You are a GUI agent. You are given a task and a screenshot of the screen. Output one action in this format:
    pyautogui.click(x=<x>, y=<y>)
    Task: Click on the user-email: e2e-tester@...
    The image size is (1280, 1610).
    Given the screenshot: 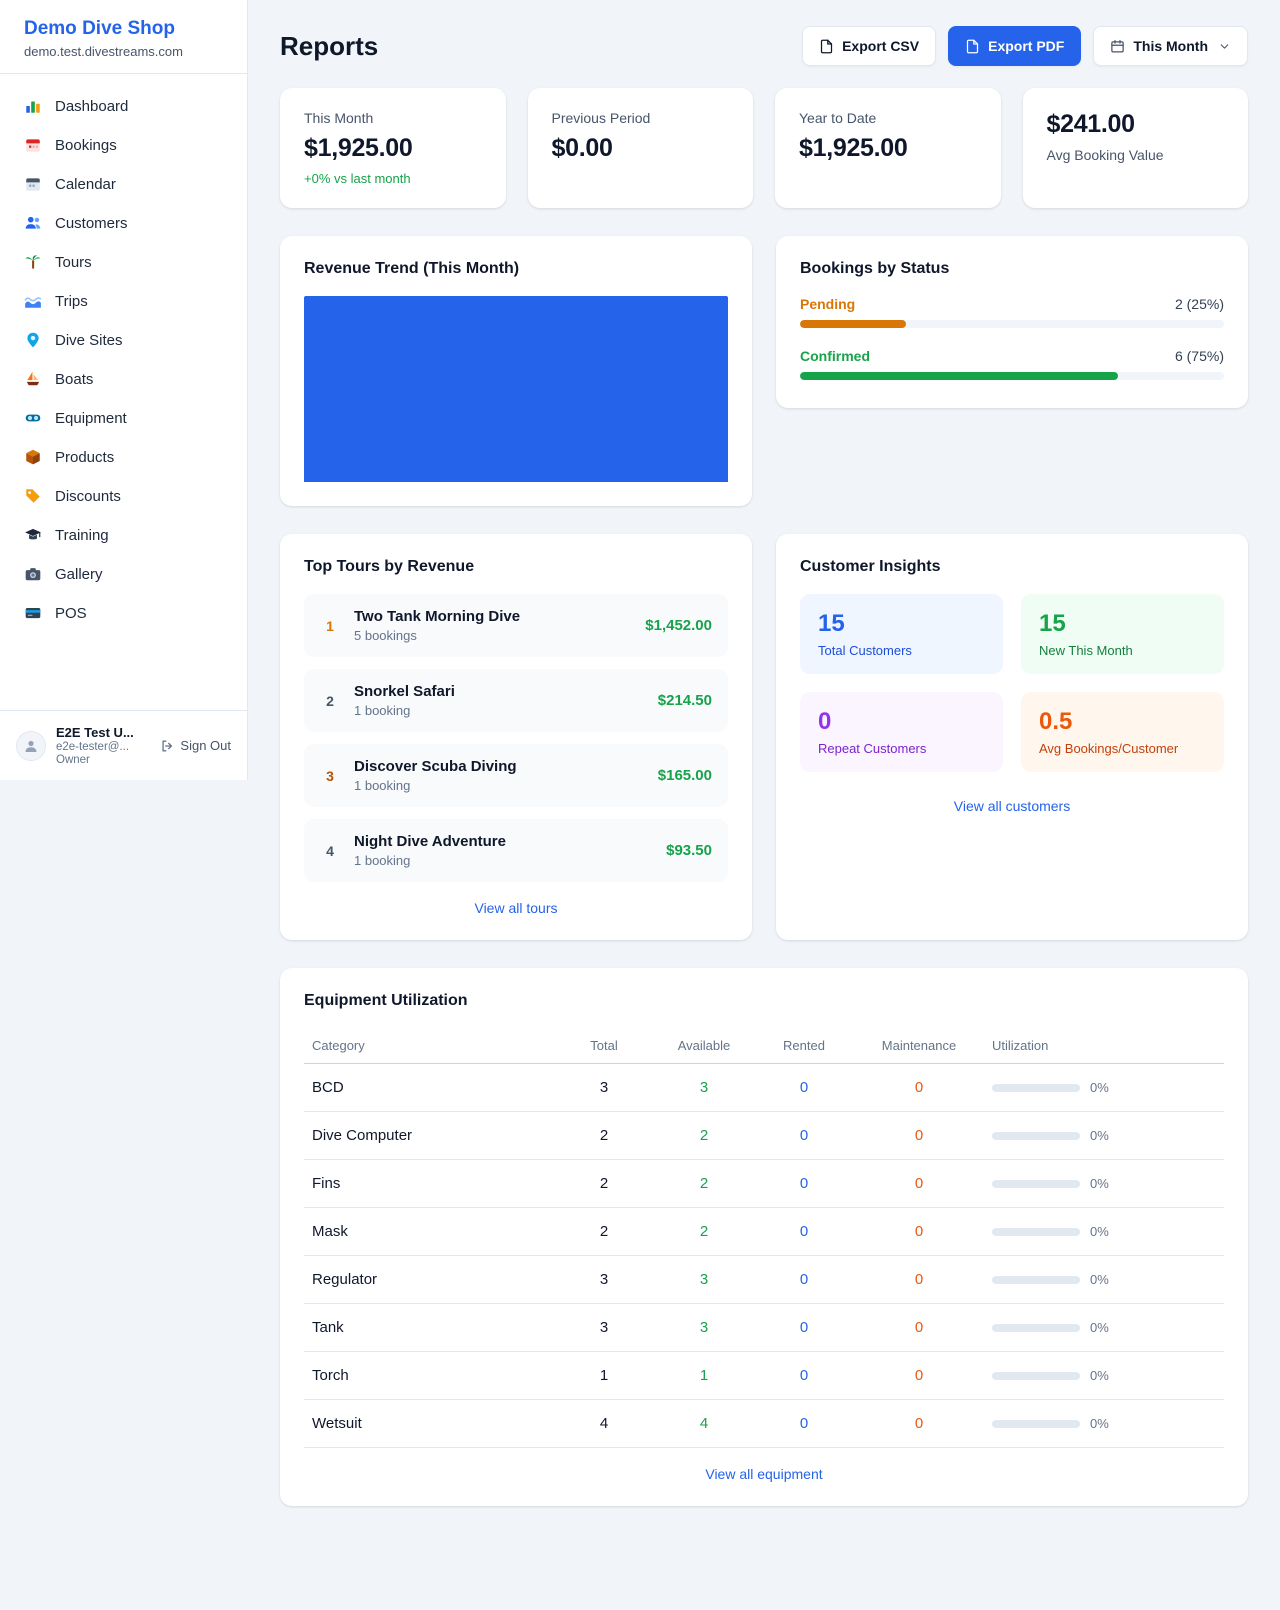 What is the action you would take?
    pyautogui.click(x=93, y=747)
    